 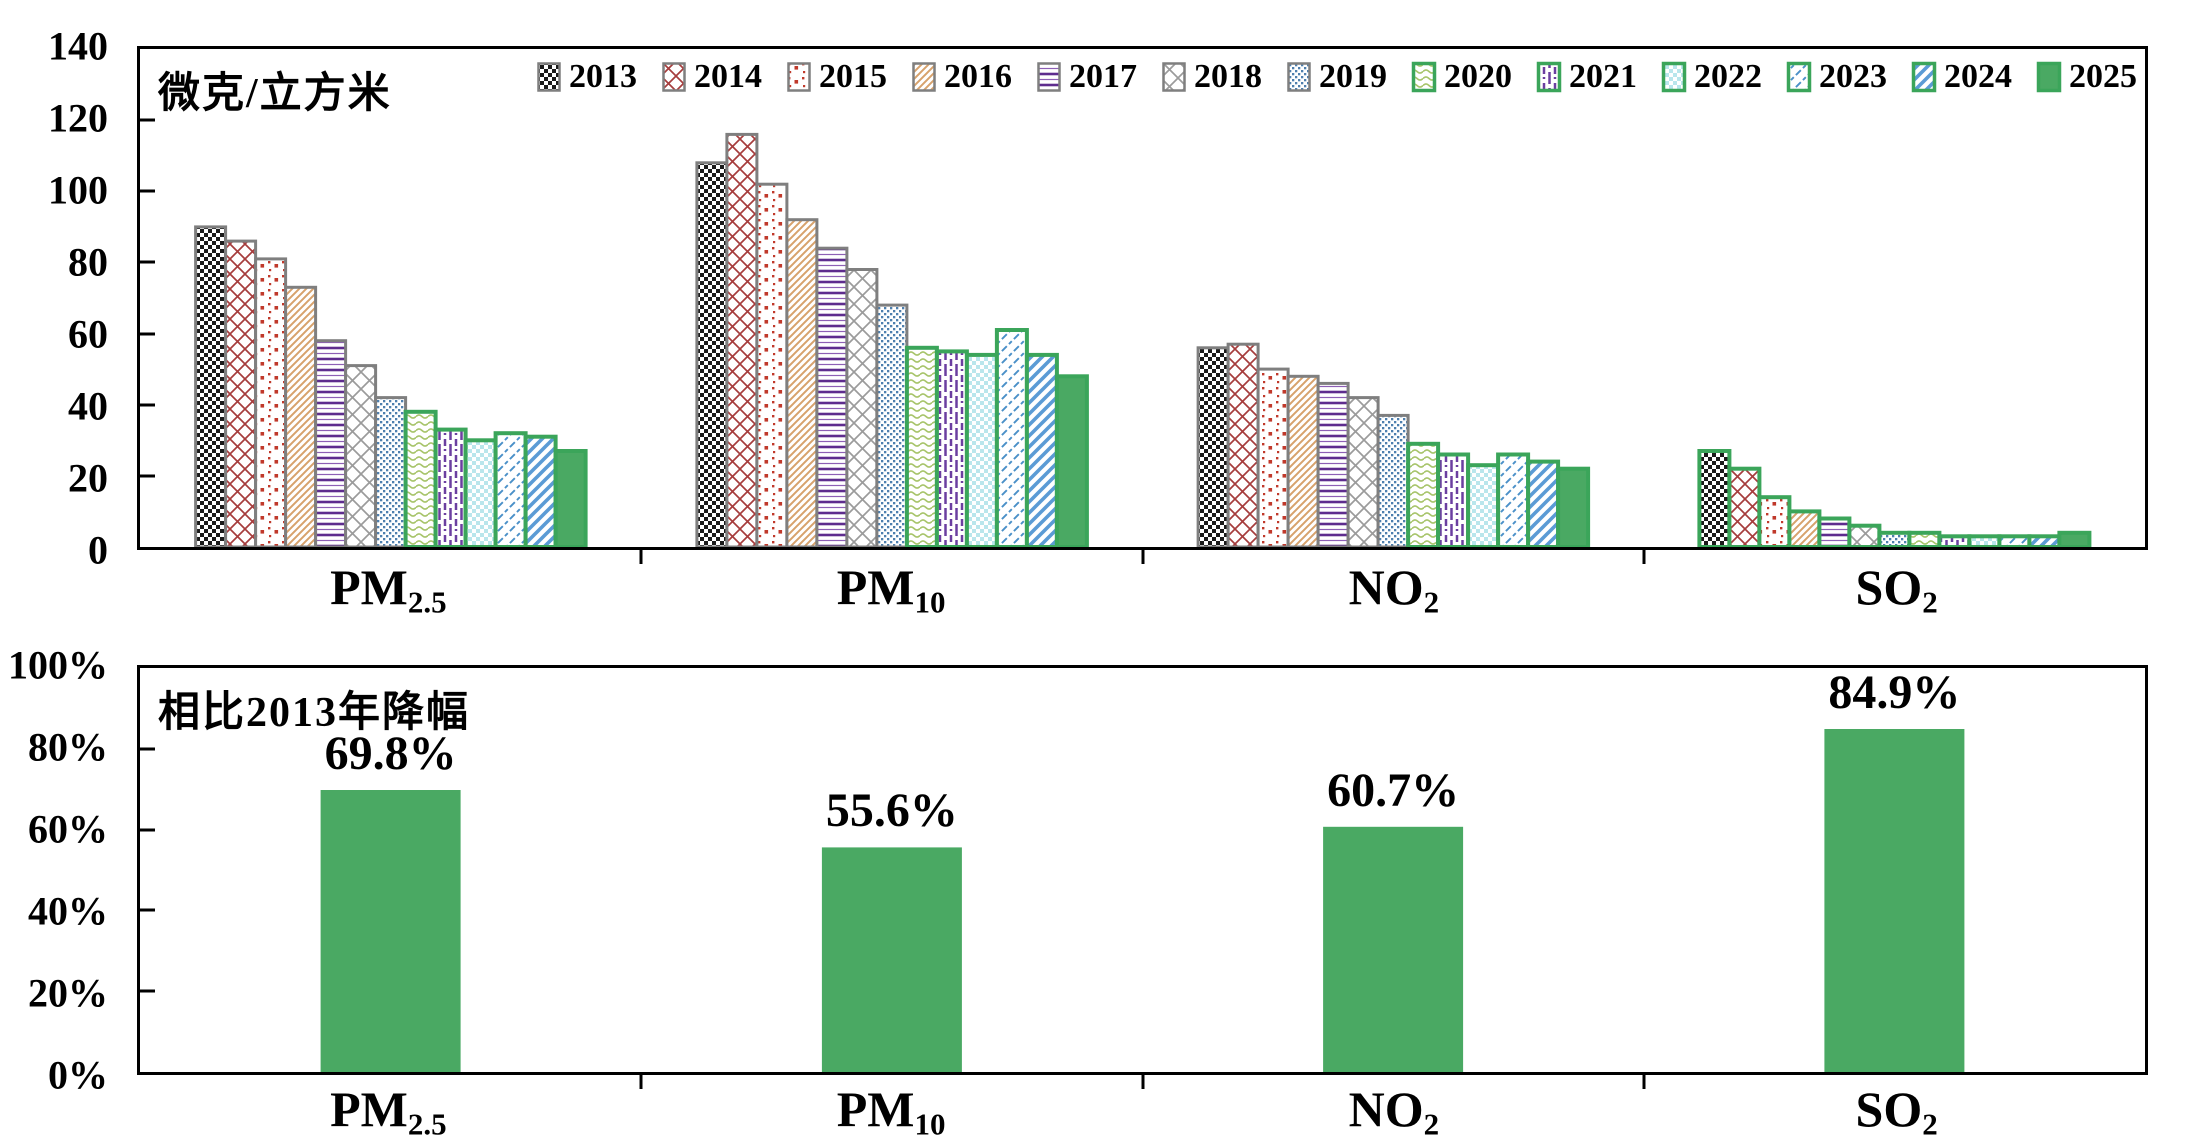 What do you see at coordinates (1799, 77) in the screenshot?
I see `legend-swatch-blue-diagonal-dashes` at bounding box center [1799, 77].